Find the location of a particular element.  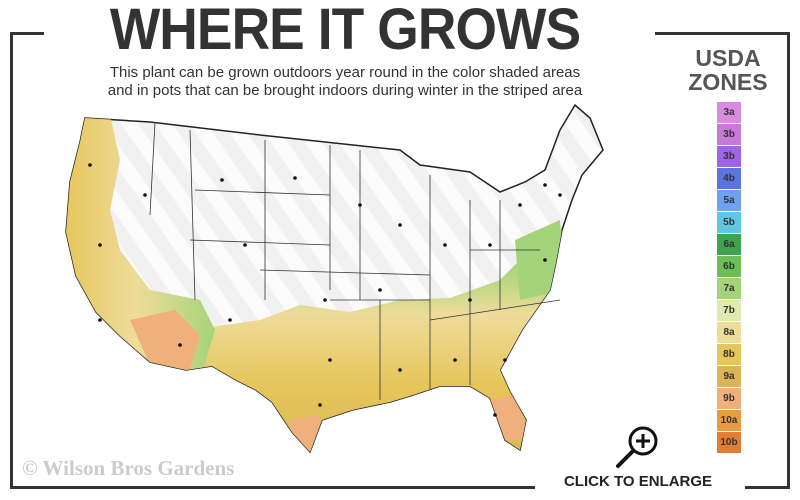

frame-top-right is located at coordinates (722, 33).